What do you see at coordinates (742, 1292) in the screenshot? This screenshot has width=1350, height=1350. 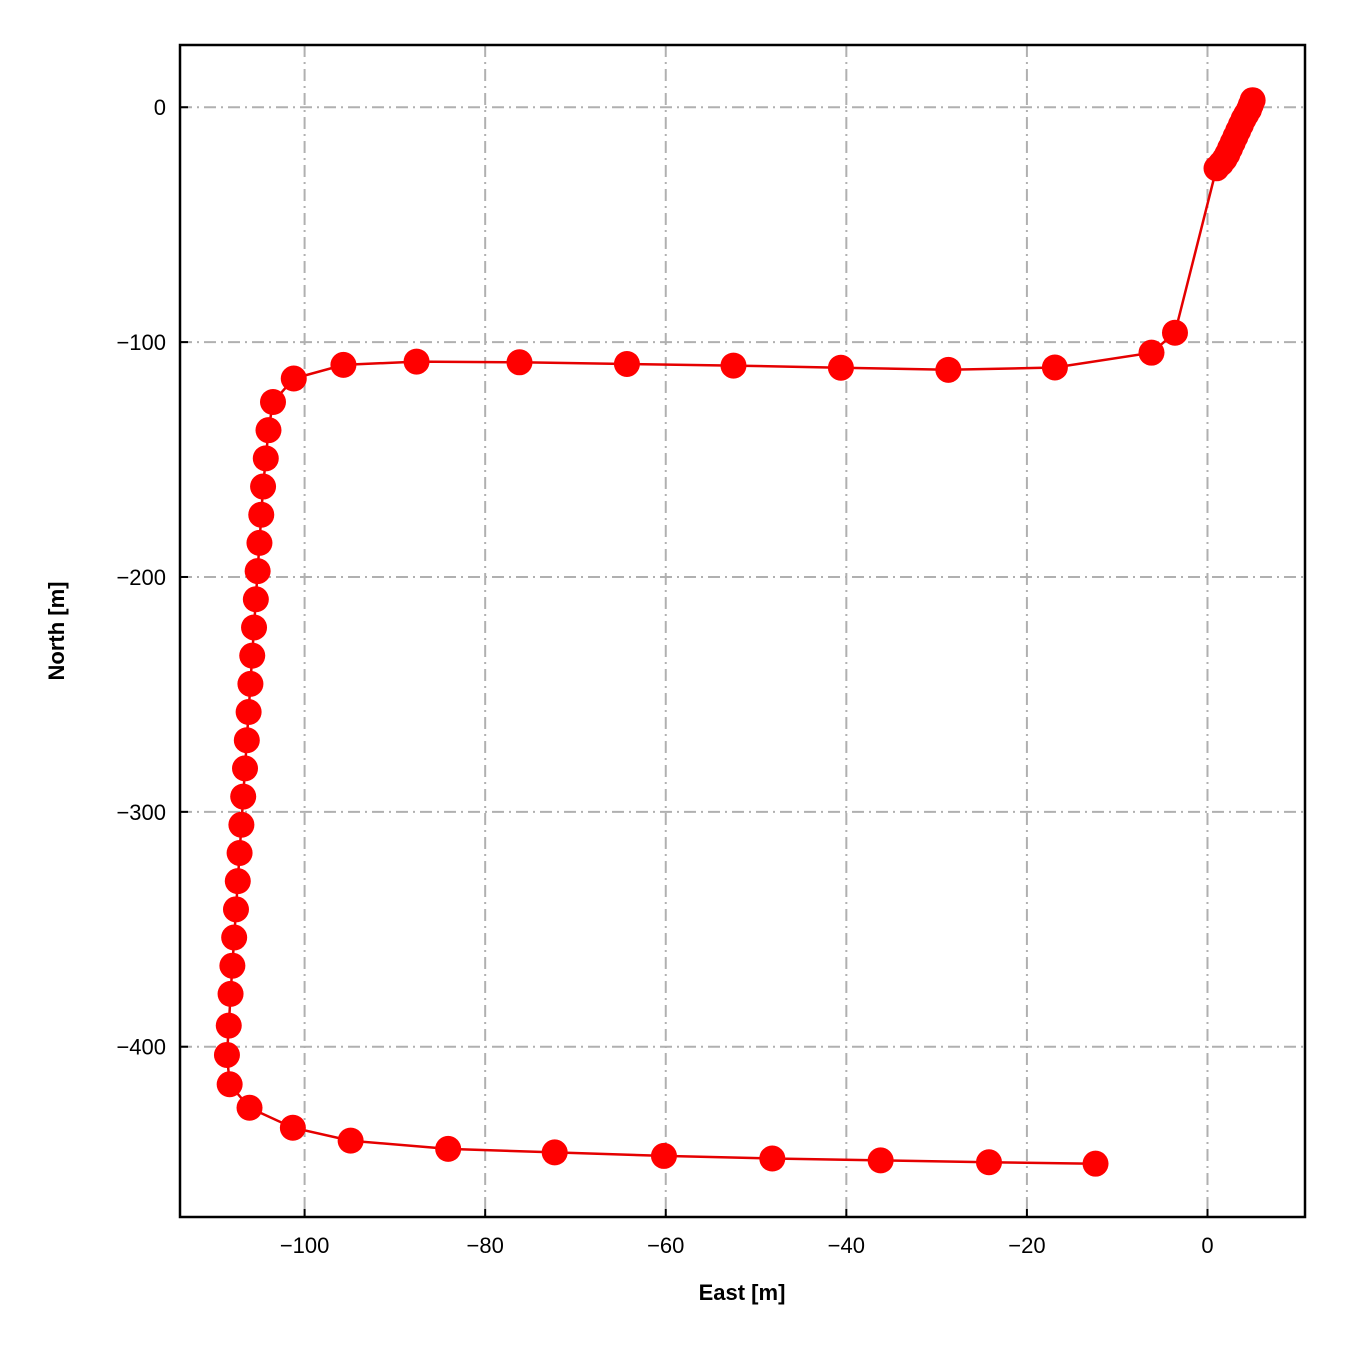 I see `x-axis-label: East [m]` at bounding box center [742, 1292].